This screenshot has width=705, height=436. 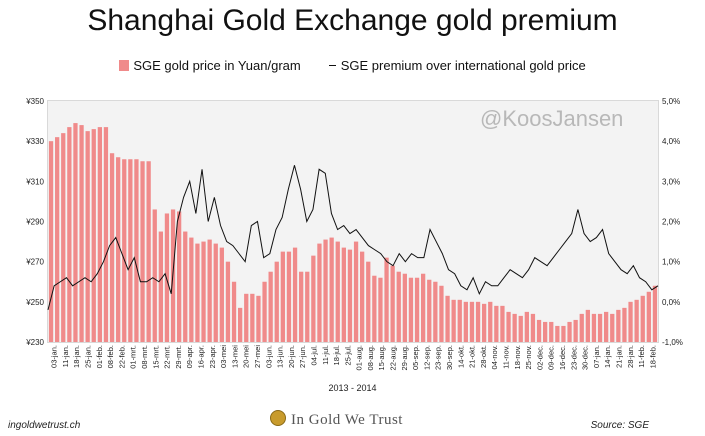 What do you see at coordinates (460, 356) in the screenshot?
I see `x-tick-label: 14-okt.` at bounding box center [460, 356].